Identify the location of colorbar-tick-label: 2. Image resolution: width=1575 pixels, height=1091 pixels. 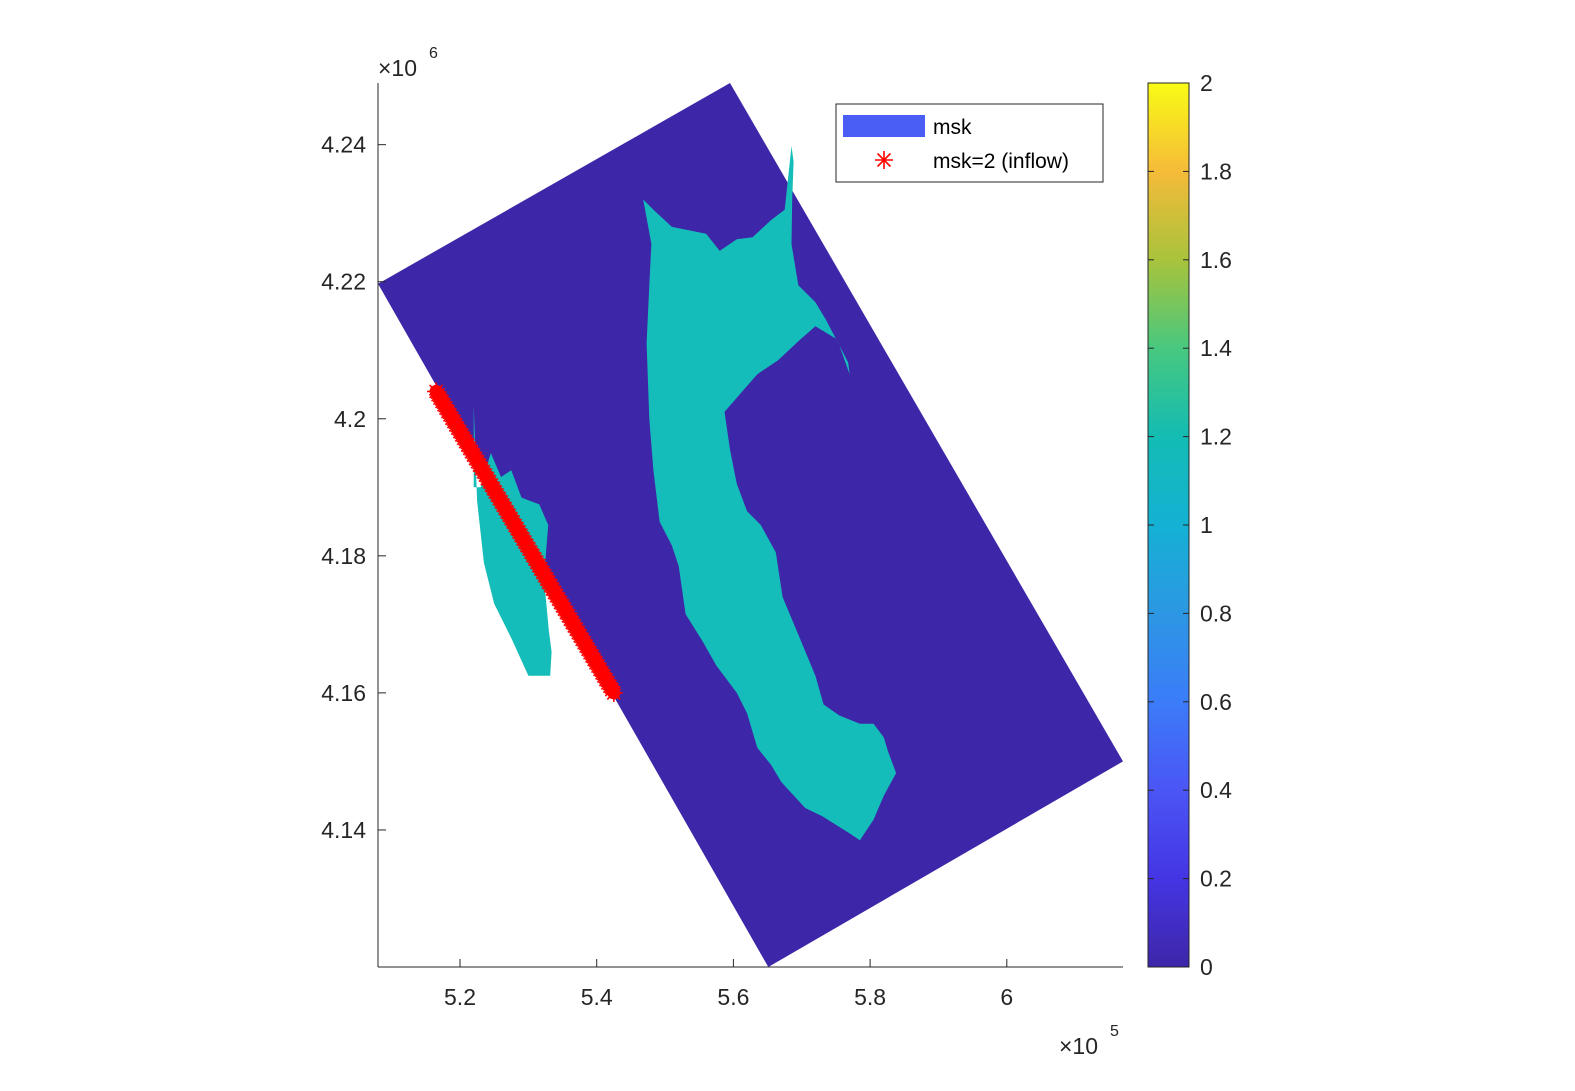
(1206, 83).